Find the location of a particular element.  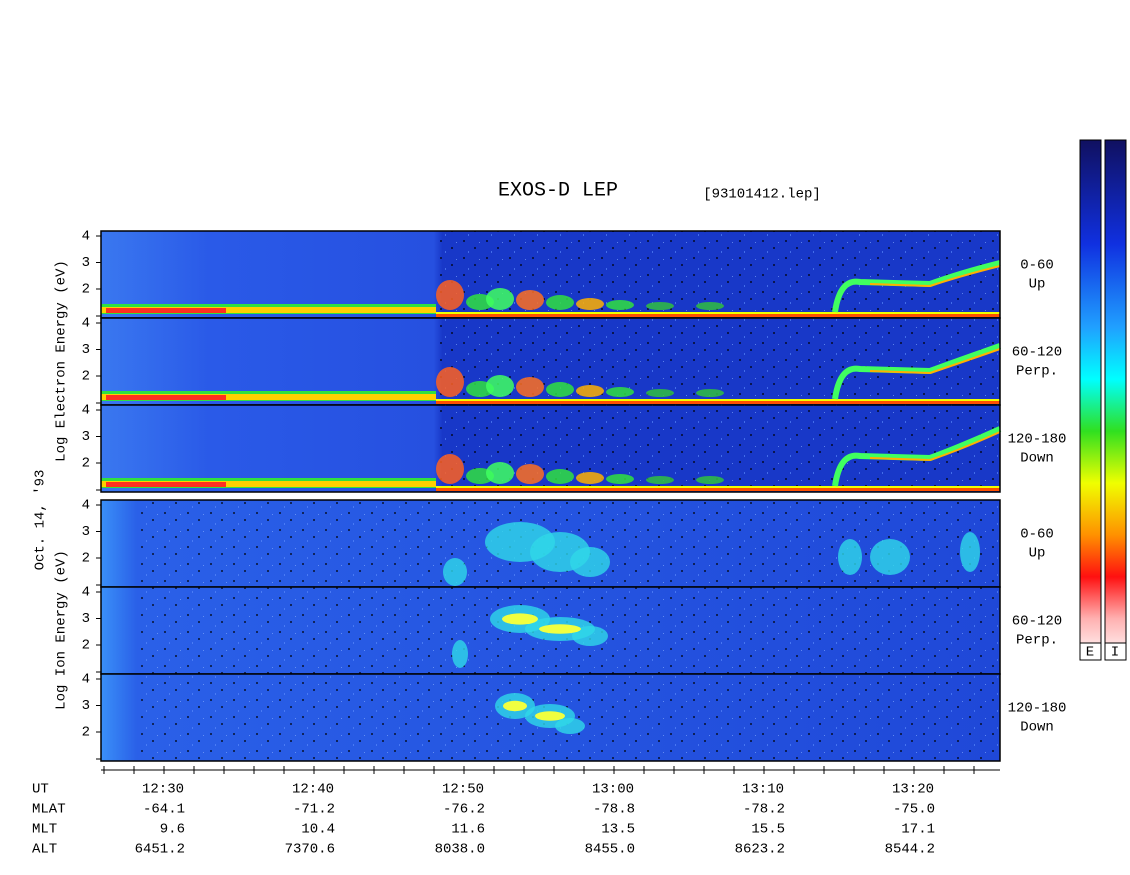

row-name: MLAT is located at coordinates (49, 810).